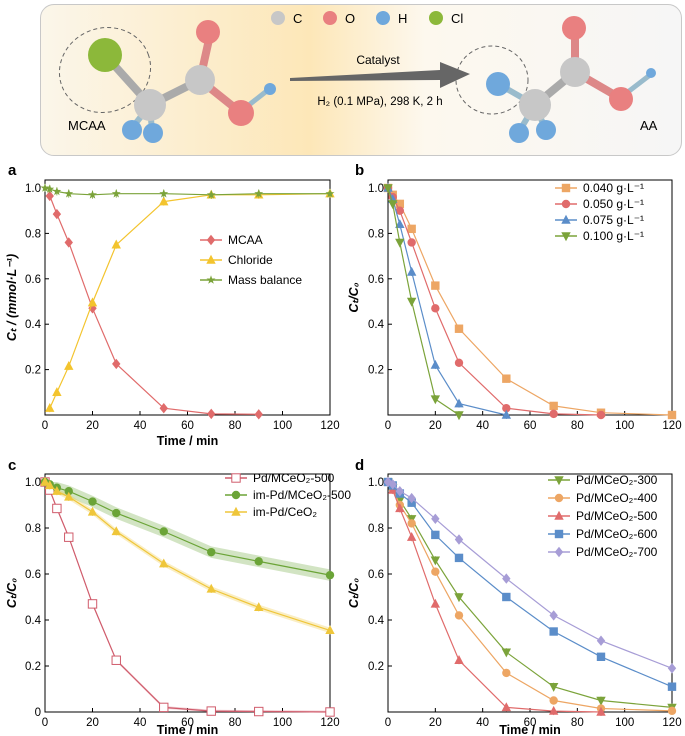  I want to click on legend-label: Mass balance, so click(265, 280).